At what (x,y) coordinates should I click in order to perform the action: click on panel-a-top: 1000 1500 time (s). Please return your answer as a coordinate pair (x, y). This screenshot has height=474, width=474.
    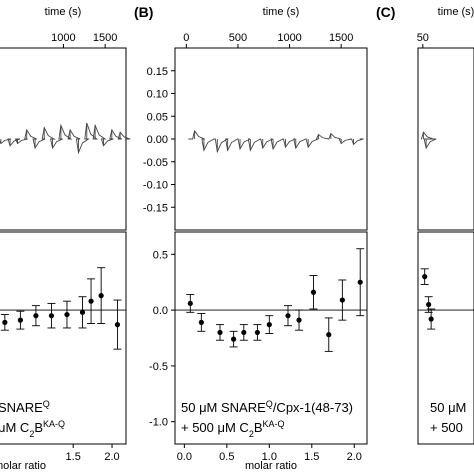
    Looking at the image, I should click on (65, 118).